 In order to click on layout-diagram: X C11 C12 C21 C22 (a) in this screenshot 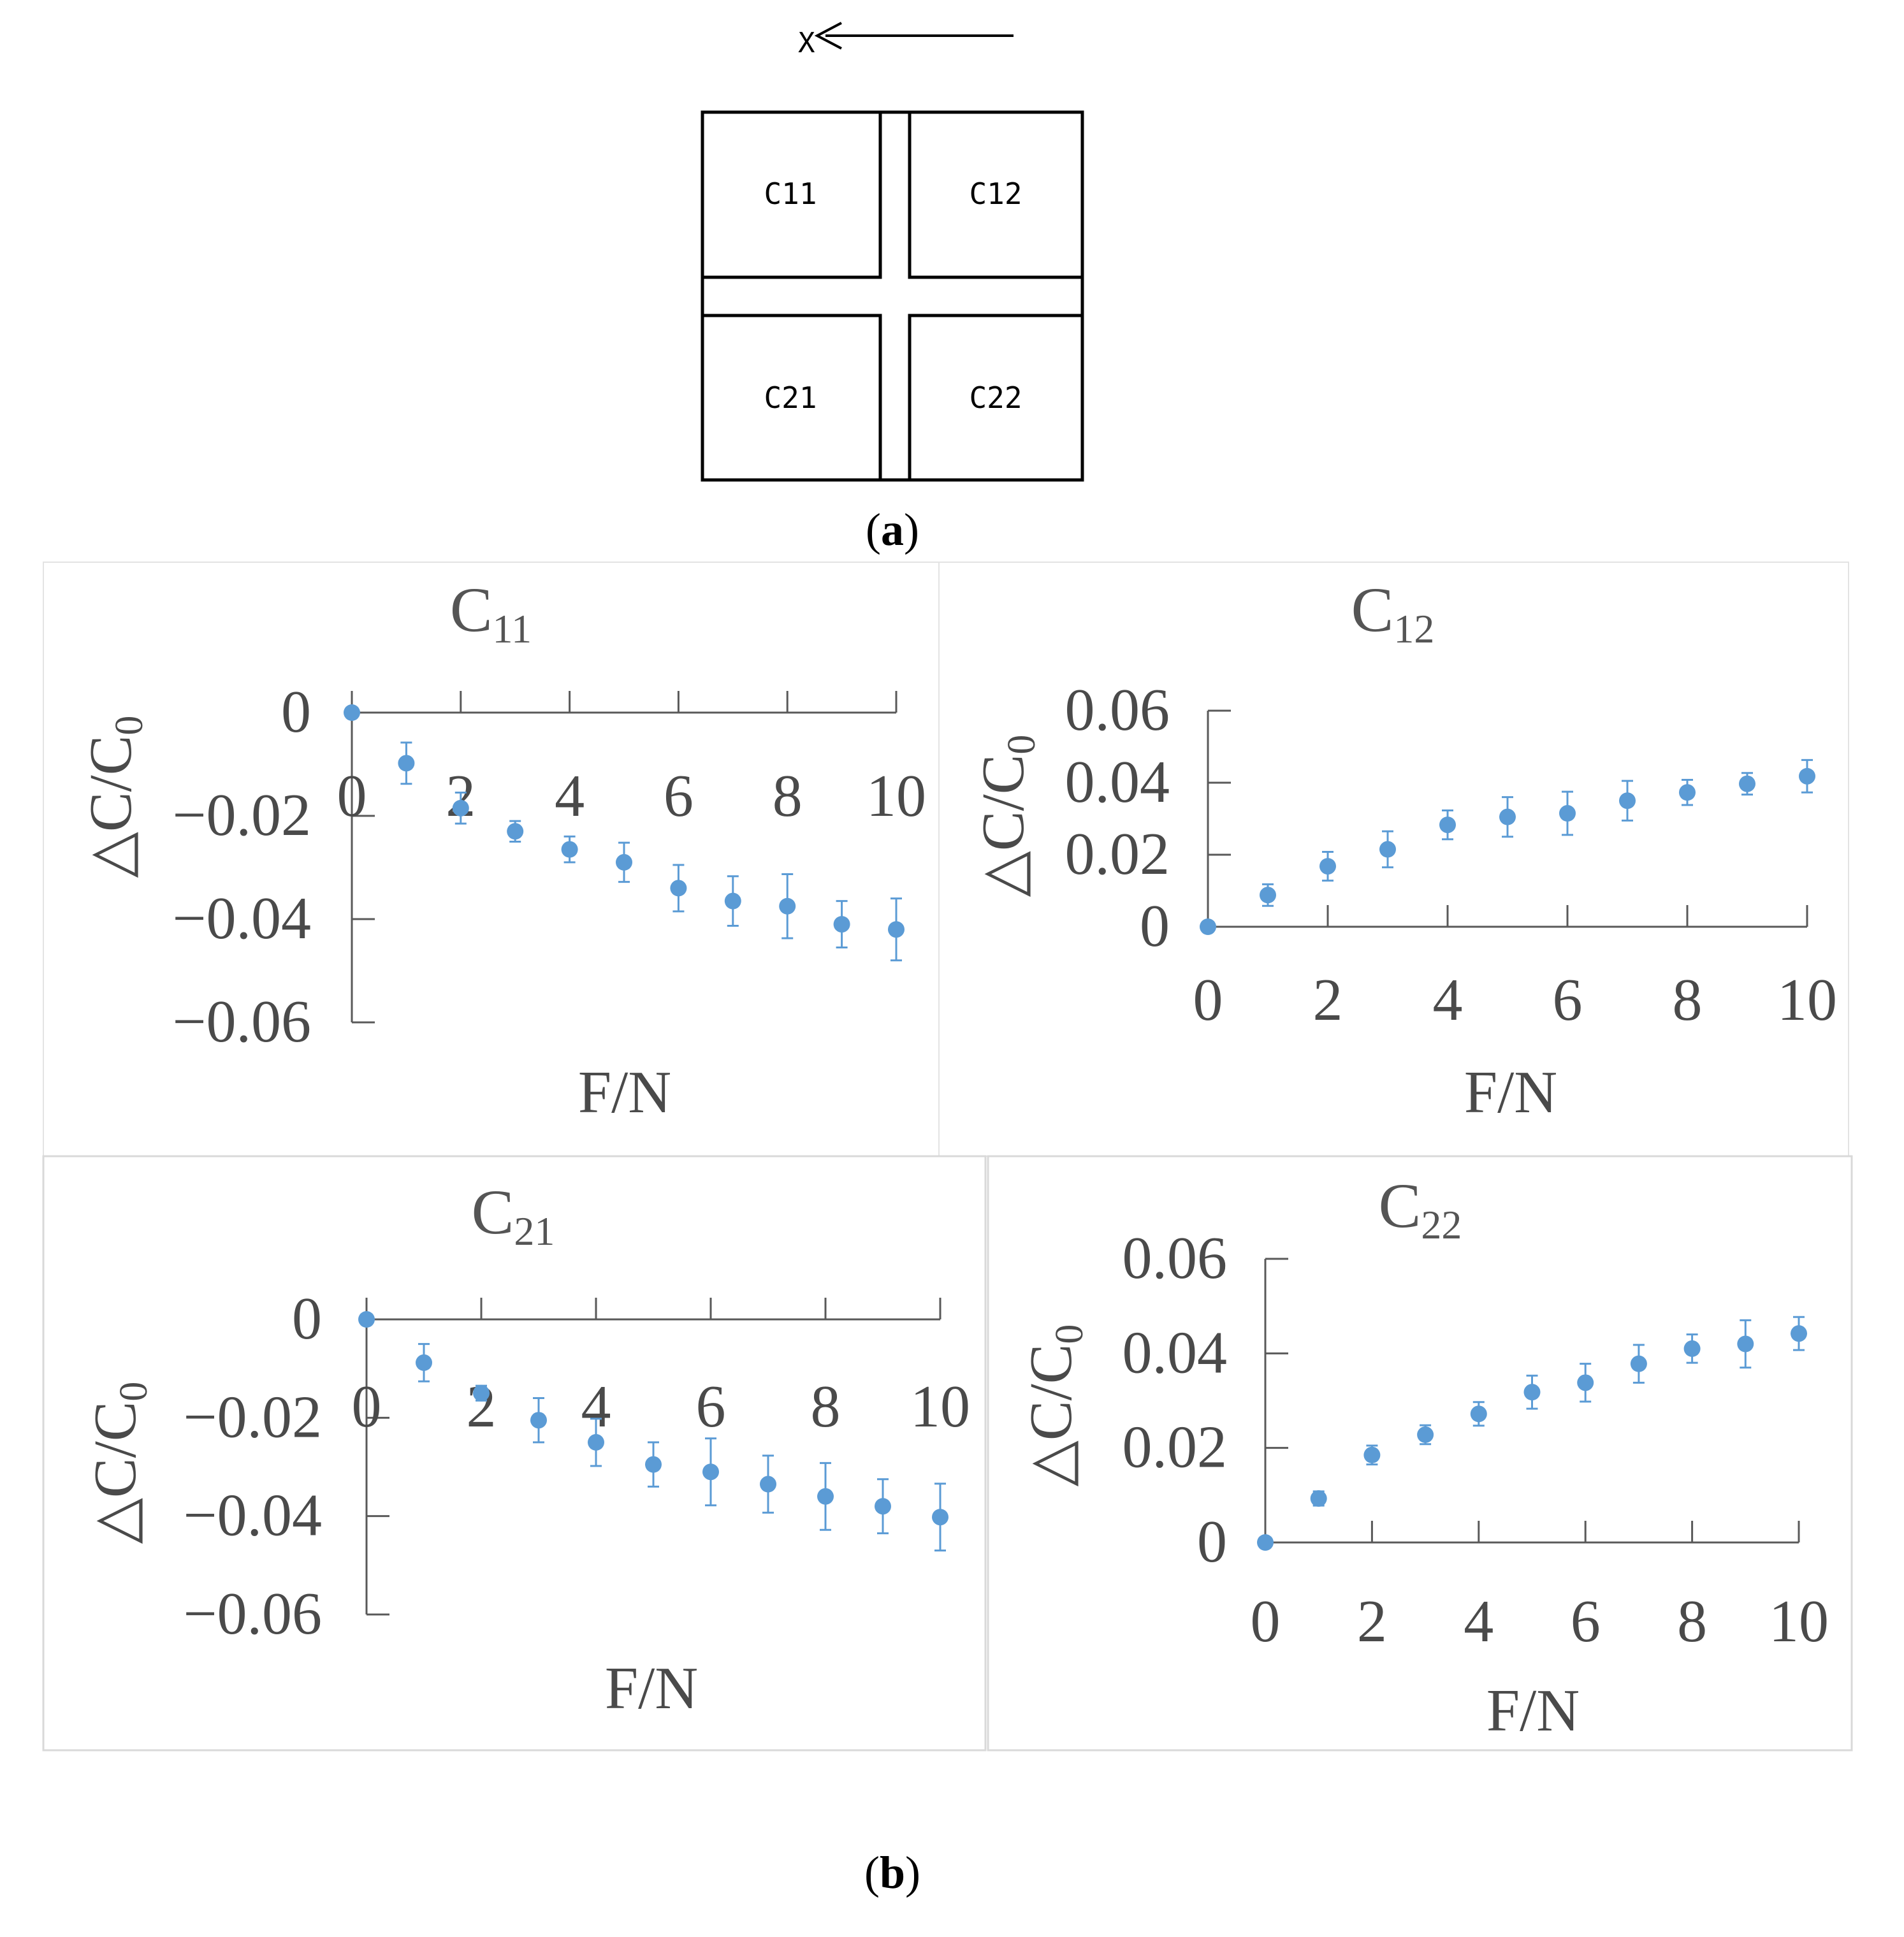, I will do `click(892, 288)`.